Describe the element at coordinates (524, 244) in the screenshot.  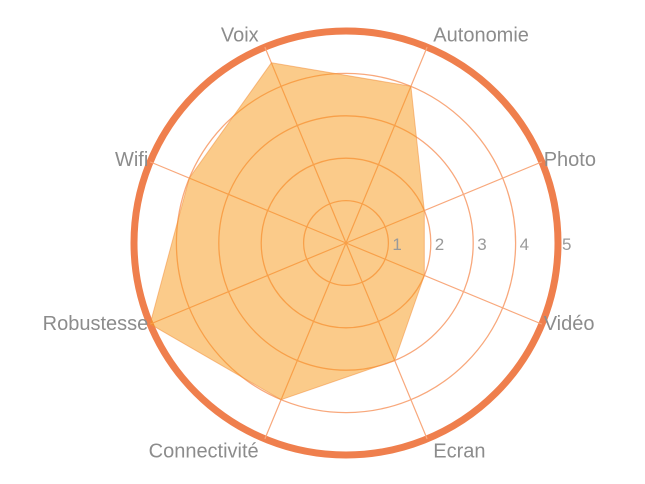
I see `radial-tick-4: 4` at that location.